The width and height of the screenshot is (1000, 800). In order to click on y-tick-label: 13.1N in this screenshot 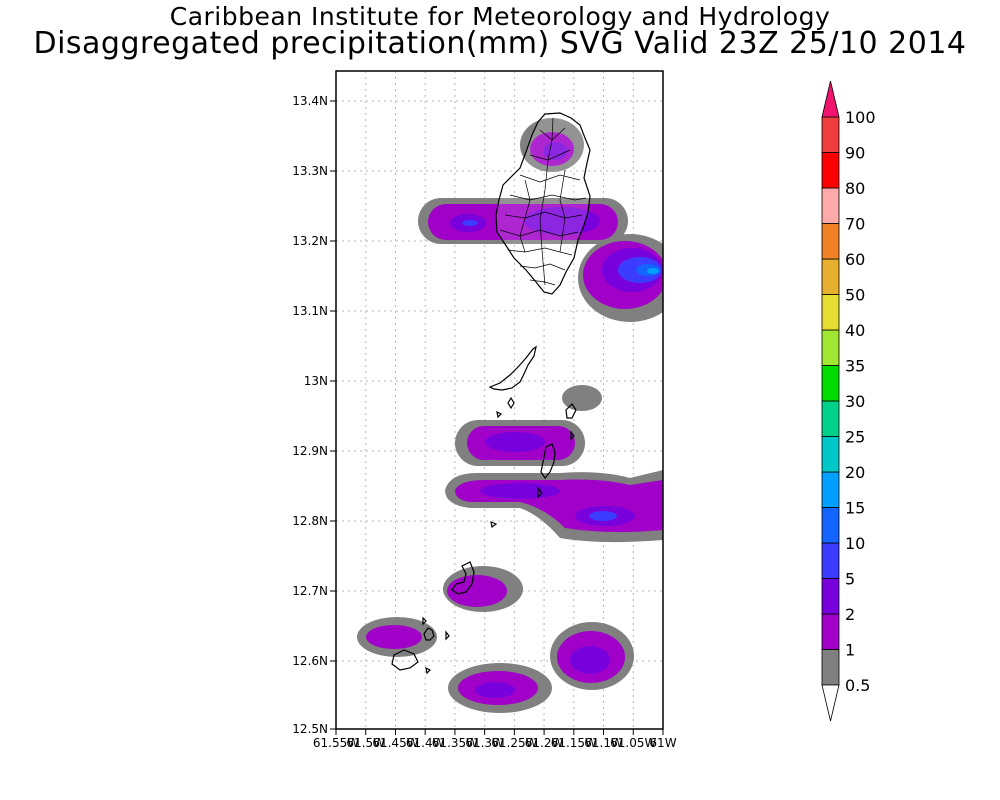, I will do `click(310, 311)`.